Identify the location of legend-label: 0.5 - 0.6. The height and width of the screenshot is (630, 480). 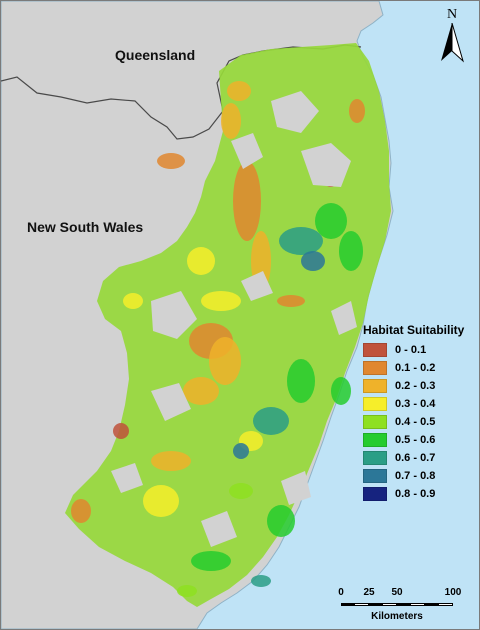
(415, 440).